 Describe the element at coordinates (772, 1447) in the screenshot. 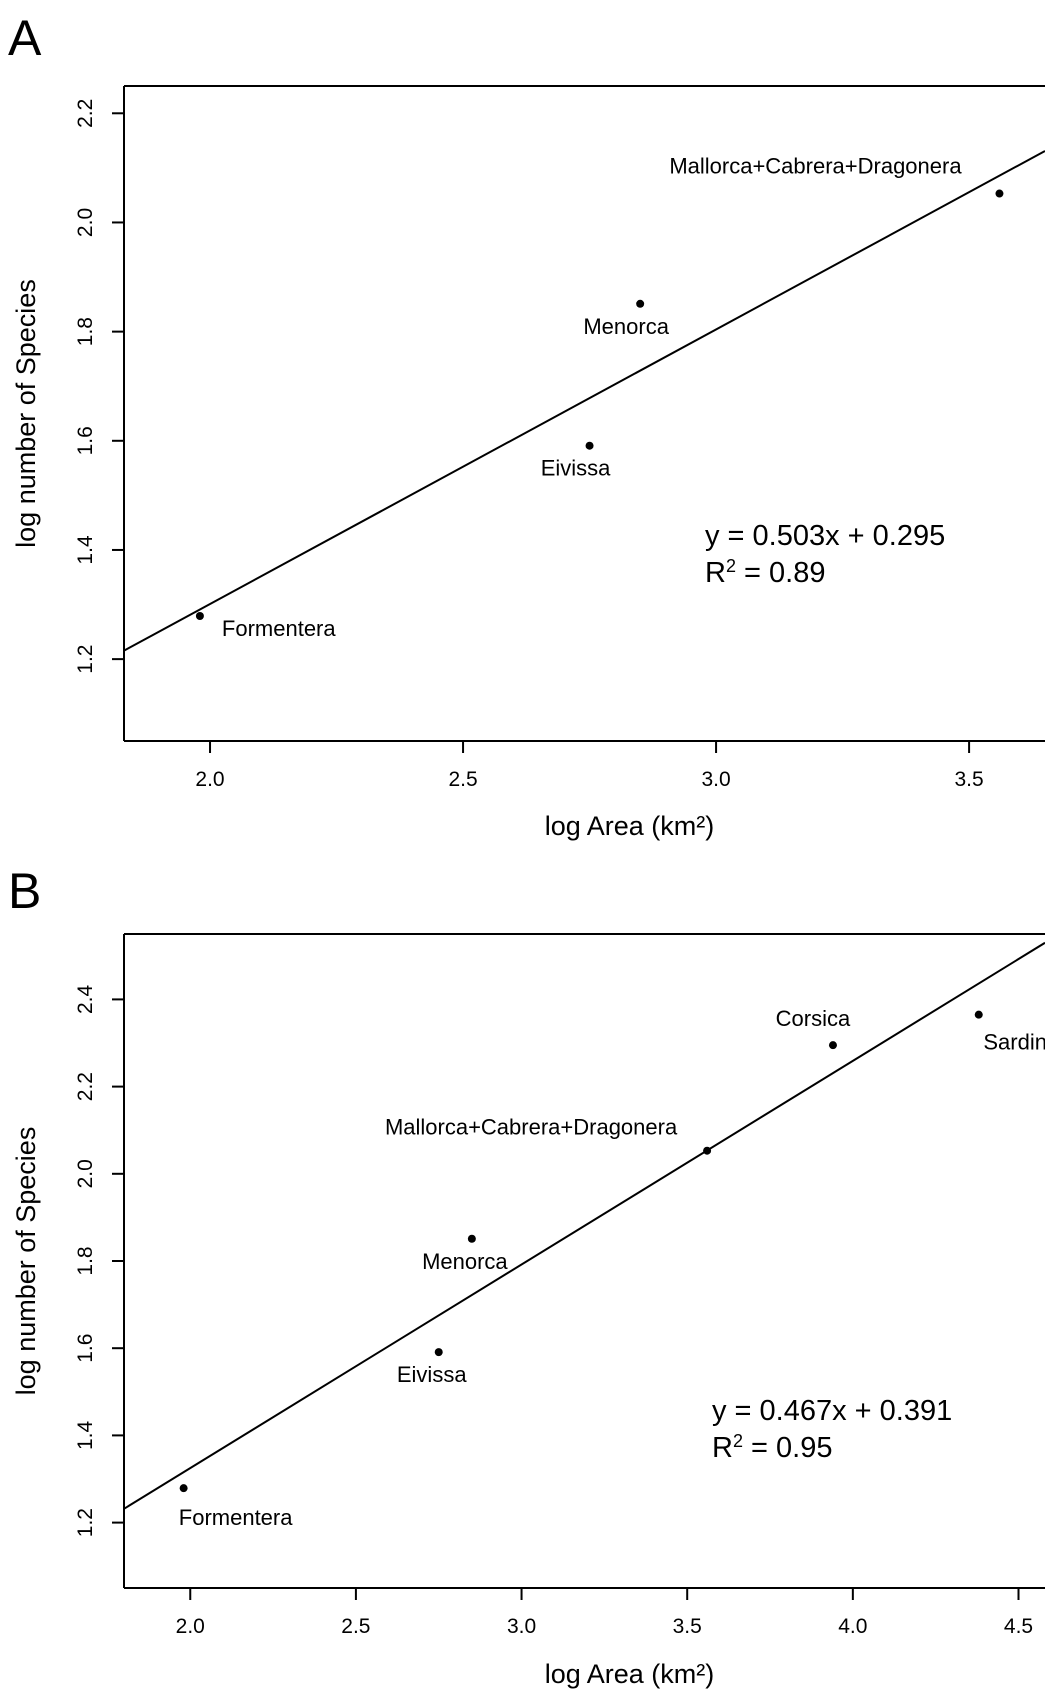

I see `r-squared-label: R2 = 0.95` at that location.